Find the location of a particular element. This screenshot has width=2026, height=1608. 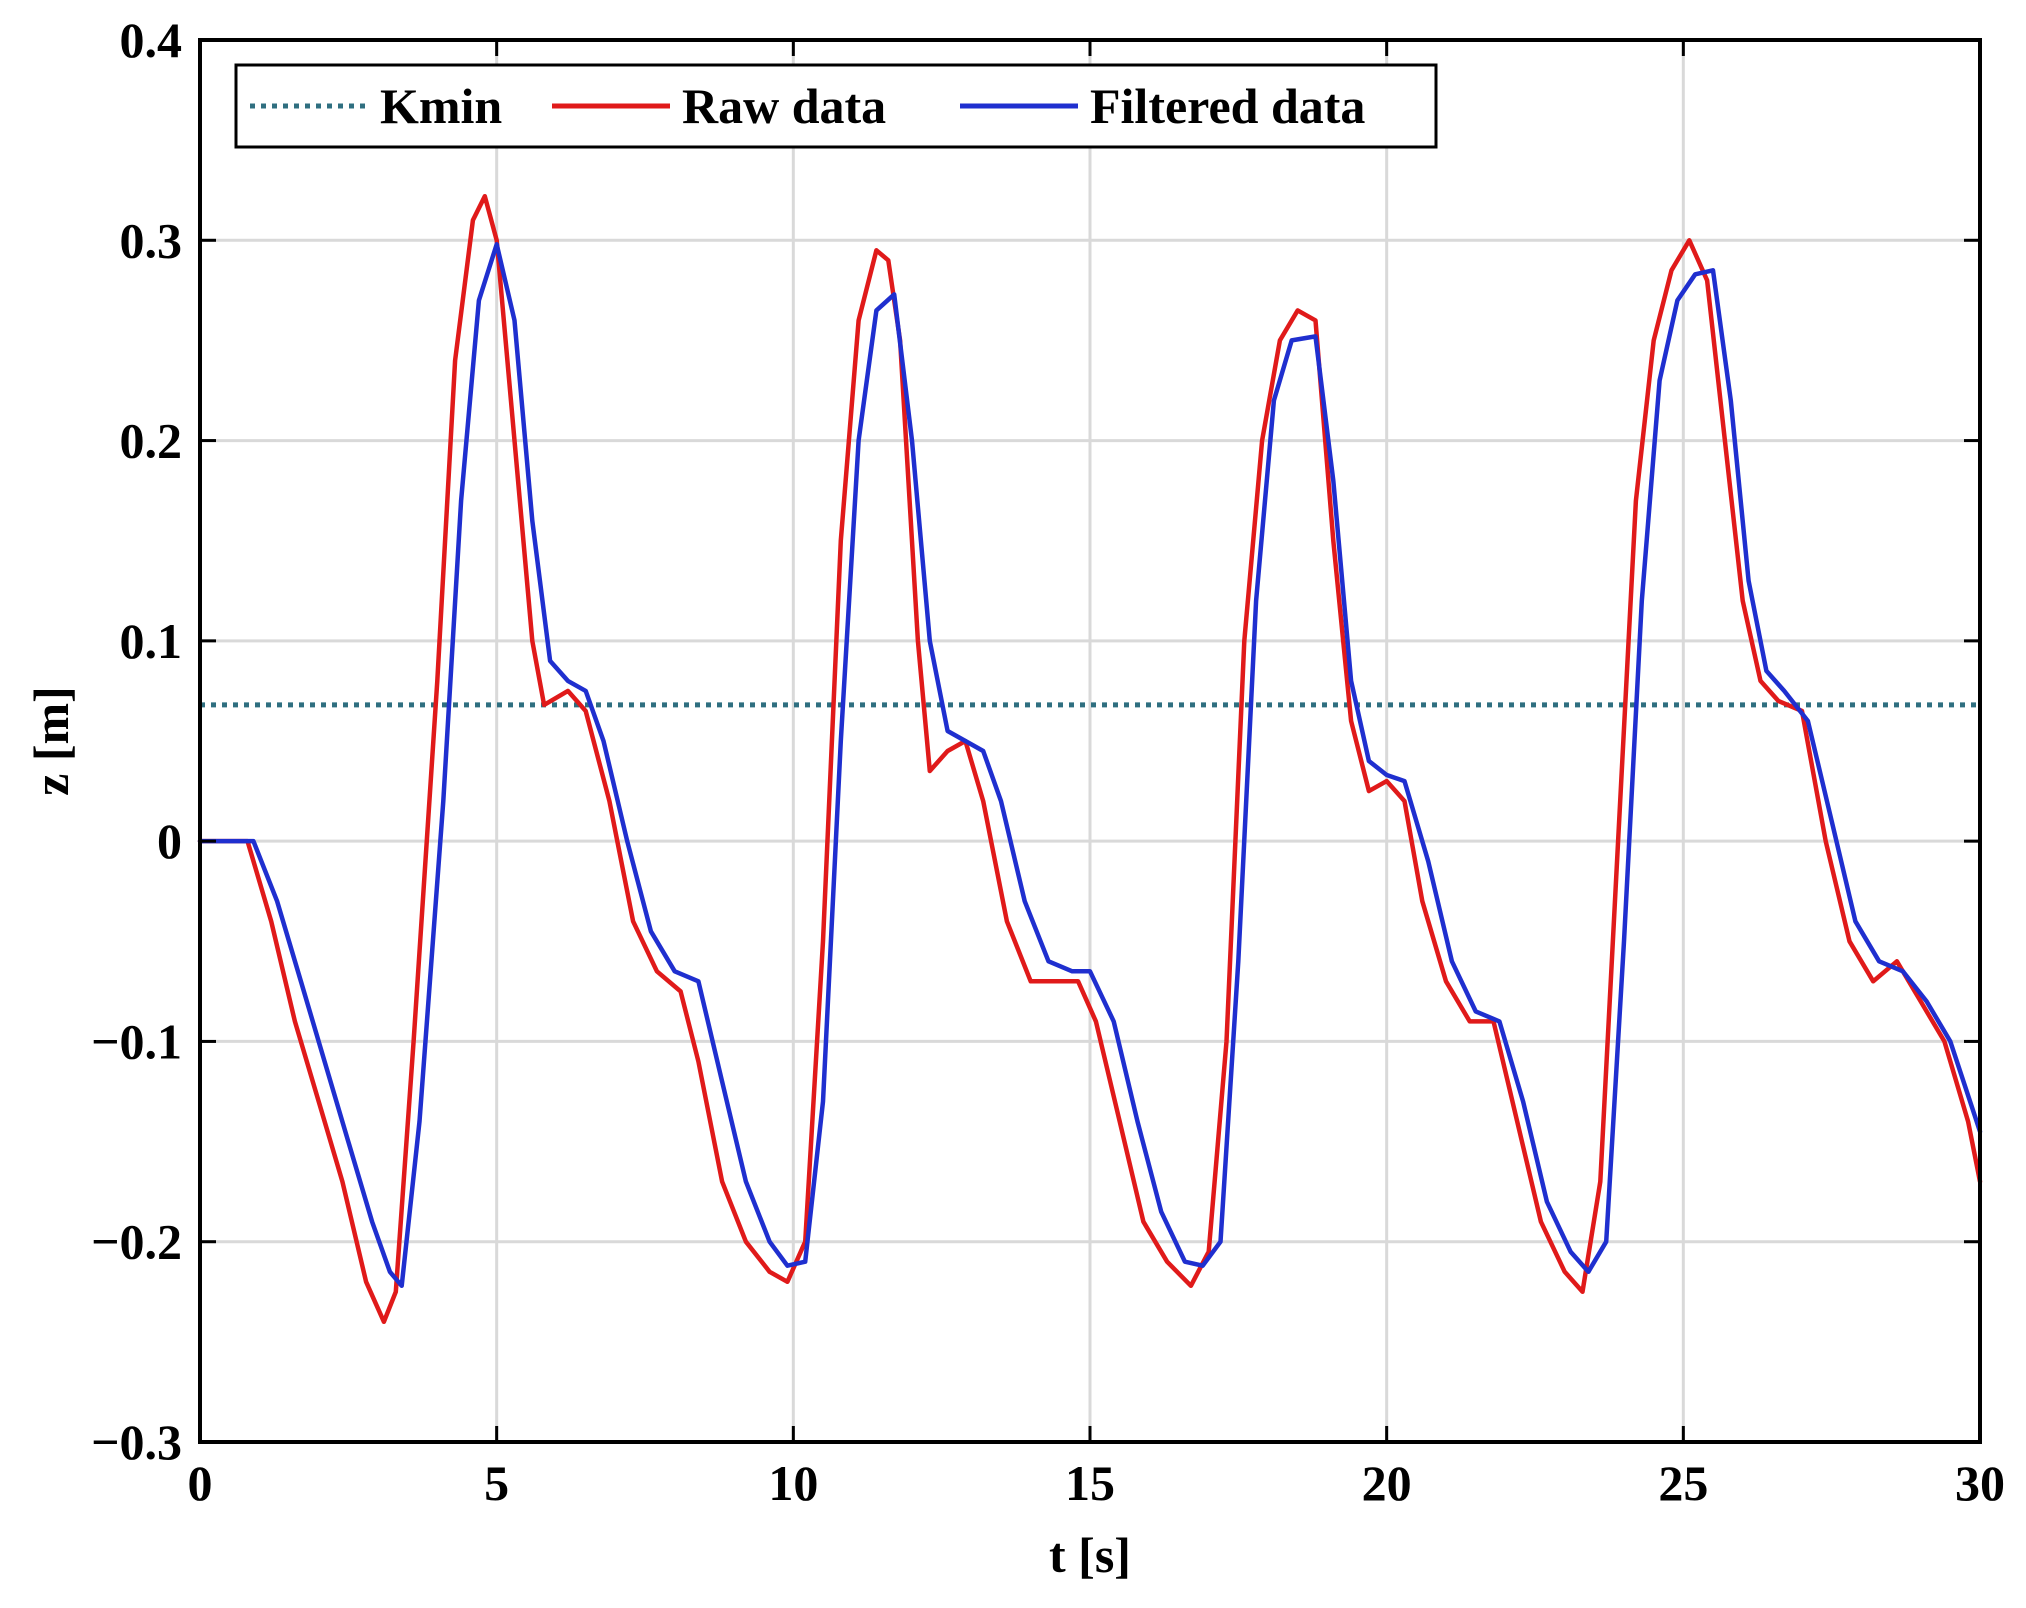

legend: Kmin Raw data Filtered data is located at coordinates (836, 106).